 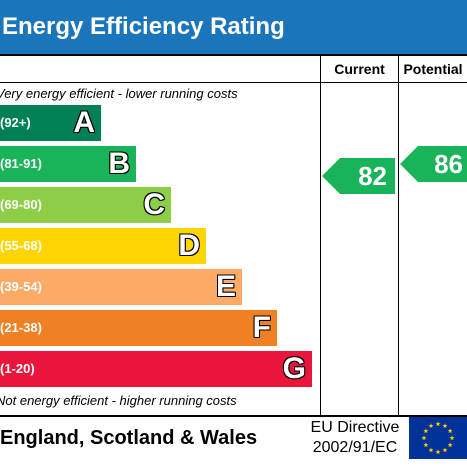 What do you see at coordinates (21, 327) in the screenshot?
I see `band-f-range: (21-38)` at bounding box center [21, 327].